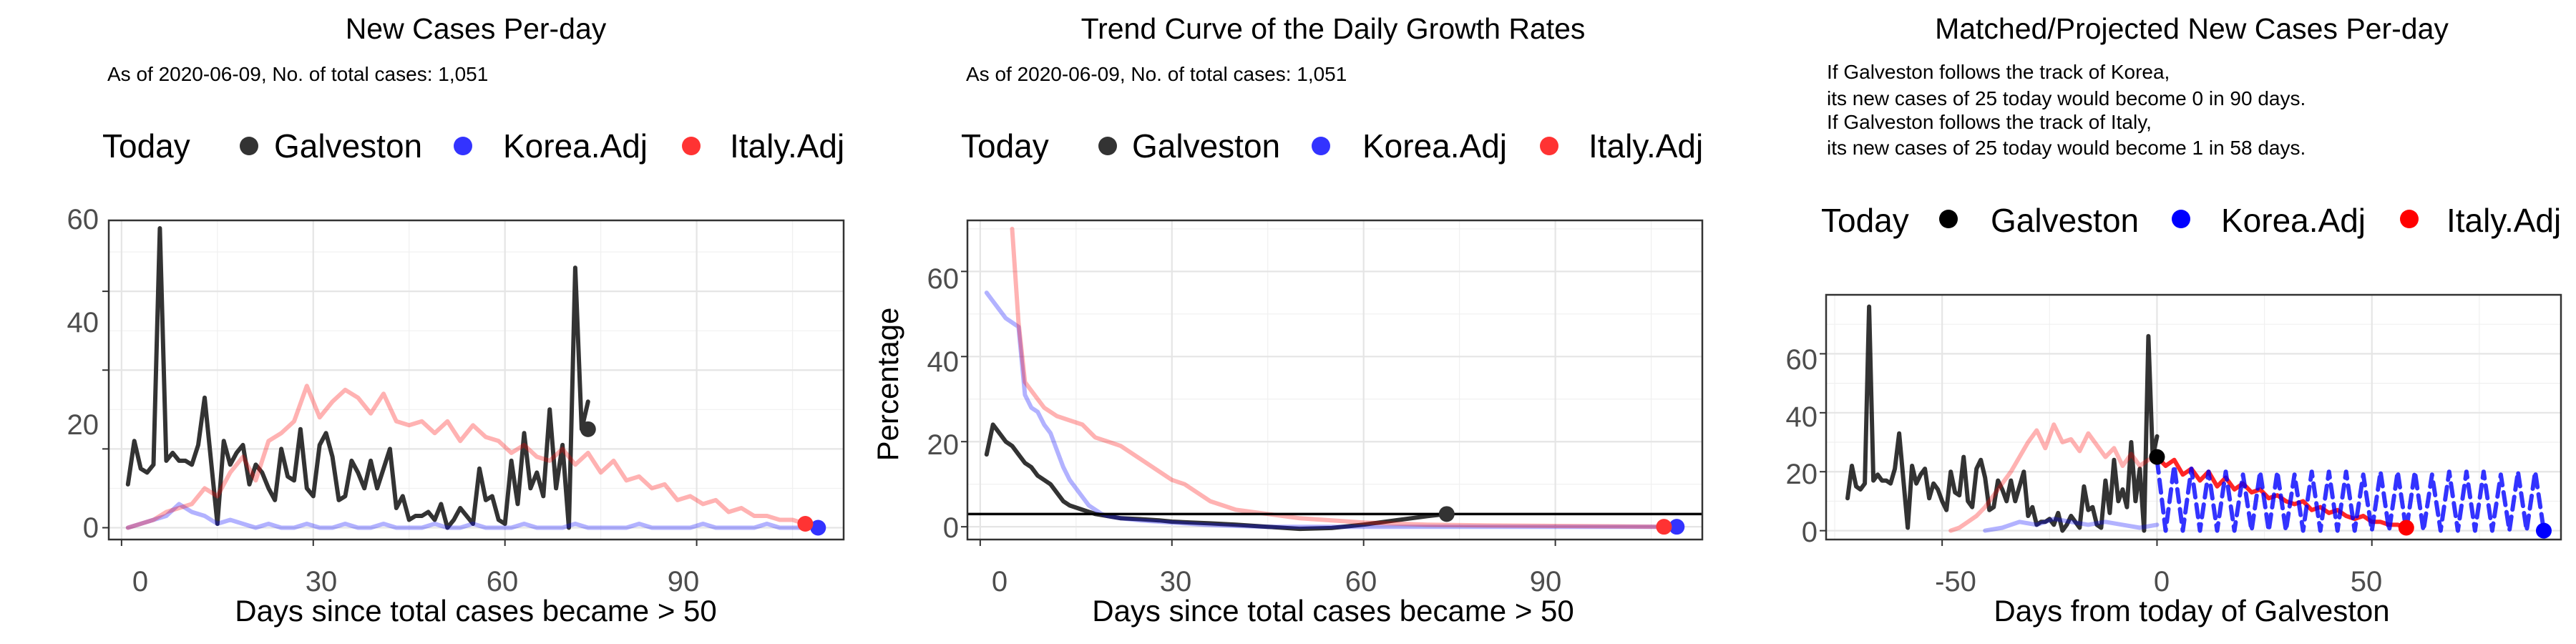 Image resolution: width=2576 pixels, height=644 pixels. Describe the element at coordinates (83, 322) in the screenshot. I see `panel-1-ytick-40: 40` at that location.